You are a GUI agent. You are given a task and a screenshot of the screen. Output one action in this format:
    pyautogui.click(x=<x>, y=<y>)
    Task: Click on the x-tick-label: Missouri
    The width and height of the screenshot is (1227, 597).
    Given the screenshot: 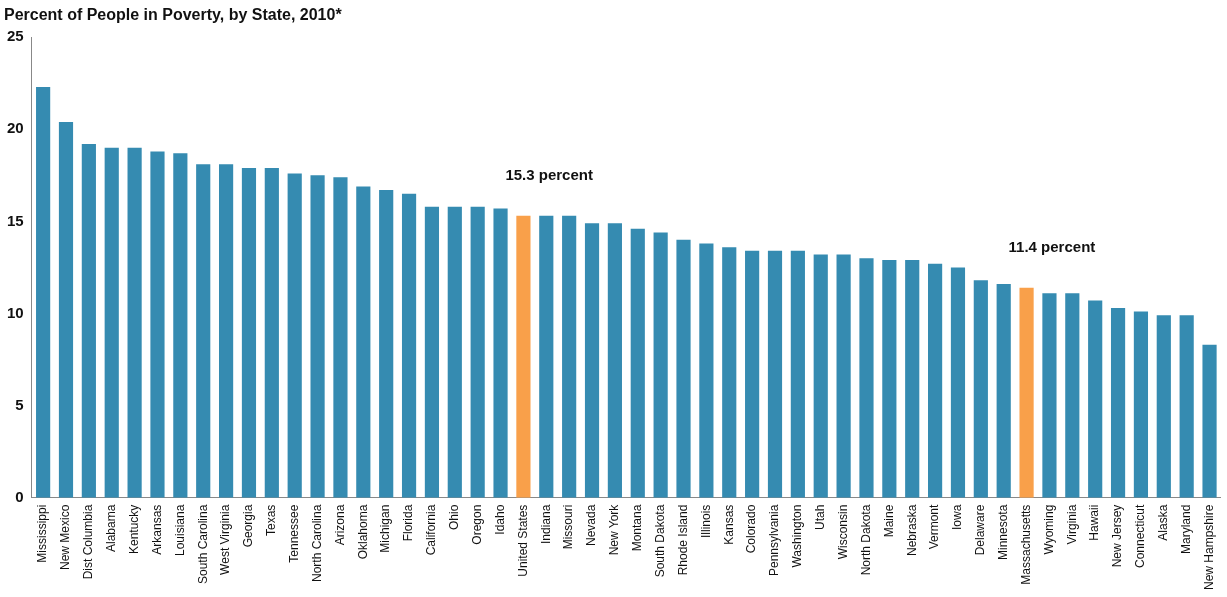 What is the action you would take?
    pyautogui.click(x=568, y=527)
    